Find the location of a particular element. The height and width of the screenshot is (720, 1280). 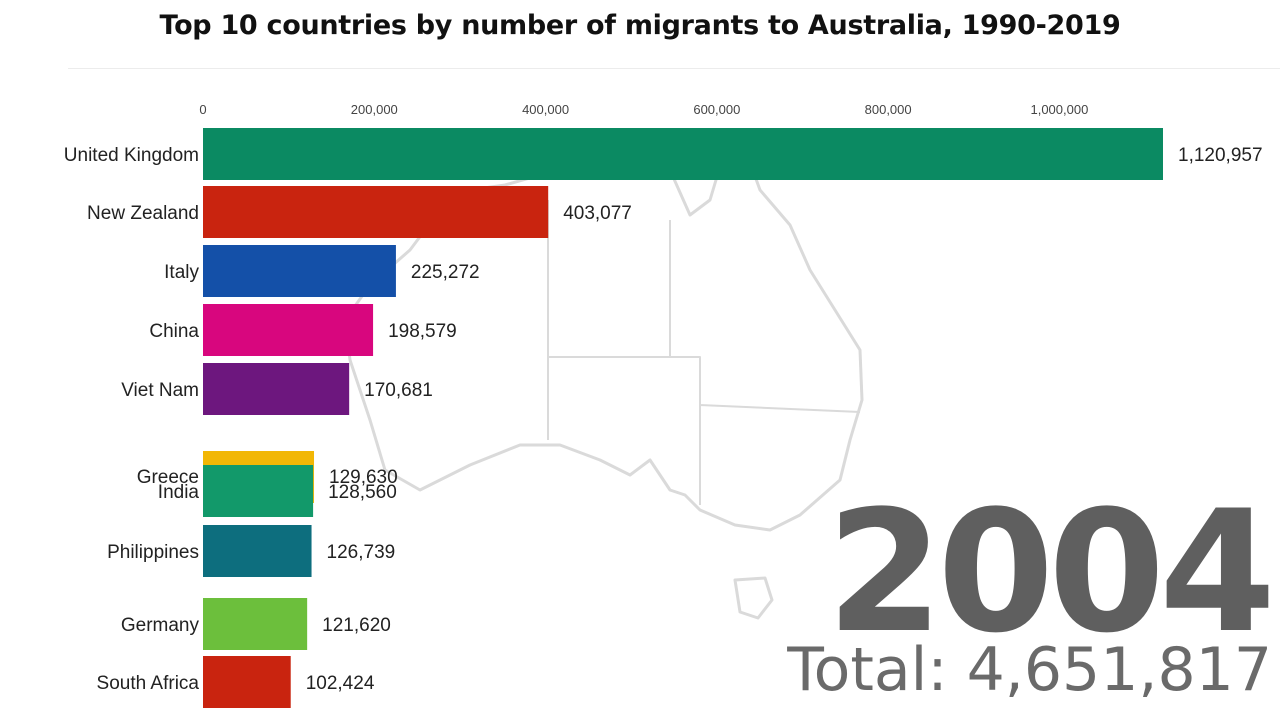

x-tick-label: 600,000 is located at coordinates (716, 109).